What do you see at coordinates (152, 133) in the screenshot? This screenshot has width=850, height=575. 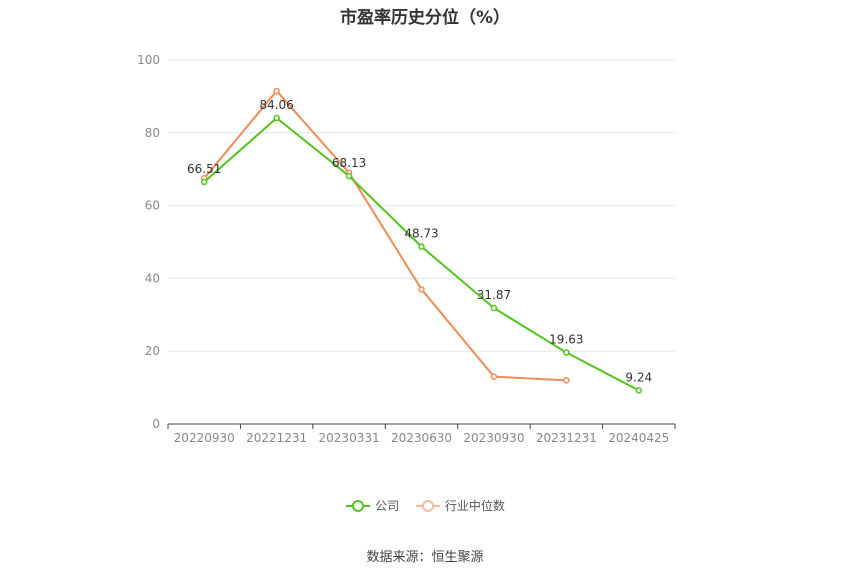 I see `y-tick-label: 80` at bounding box center [152, 133].